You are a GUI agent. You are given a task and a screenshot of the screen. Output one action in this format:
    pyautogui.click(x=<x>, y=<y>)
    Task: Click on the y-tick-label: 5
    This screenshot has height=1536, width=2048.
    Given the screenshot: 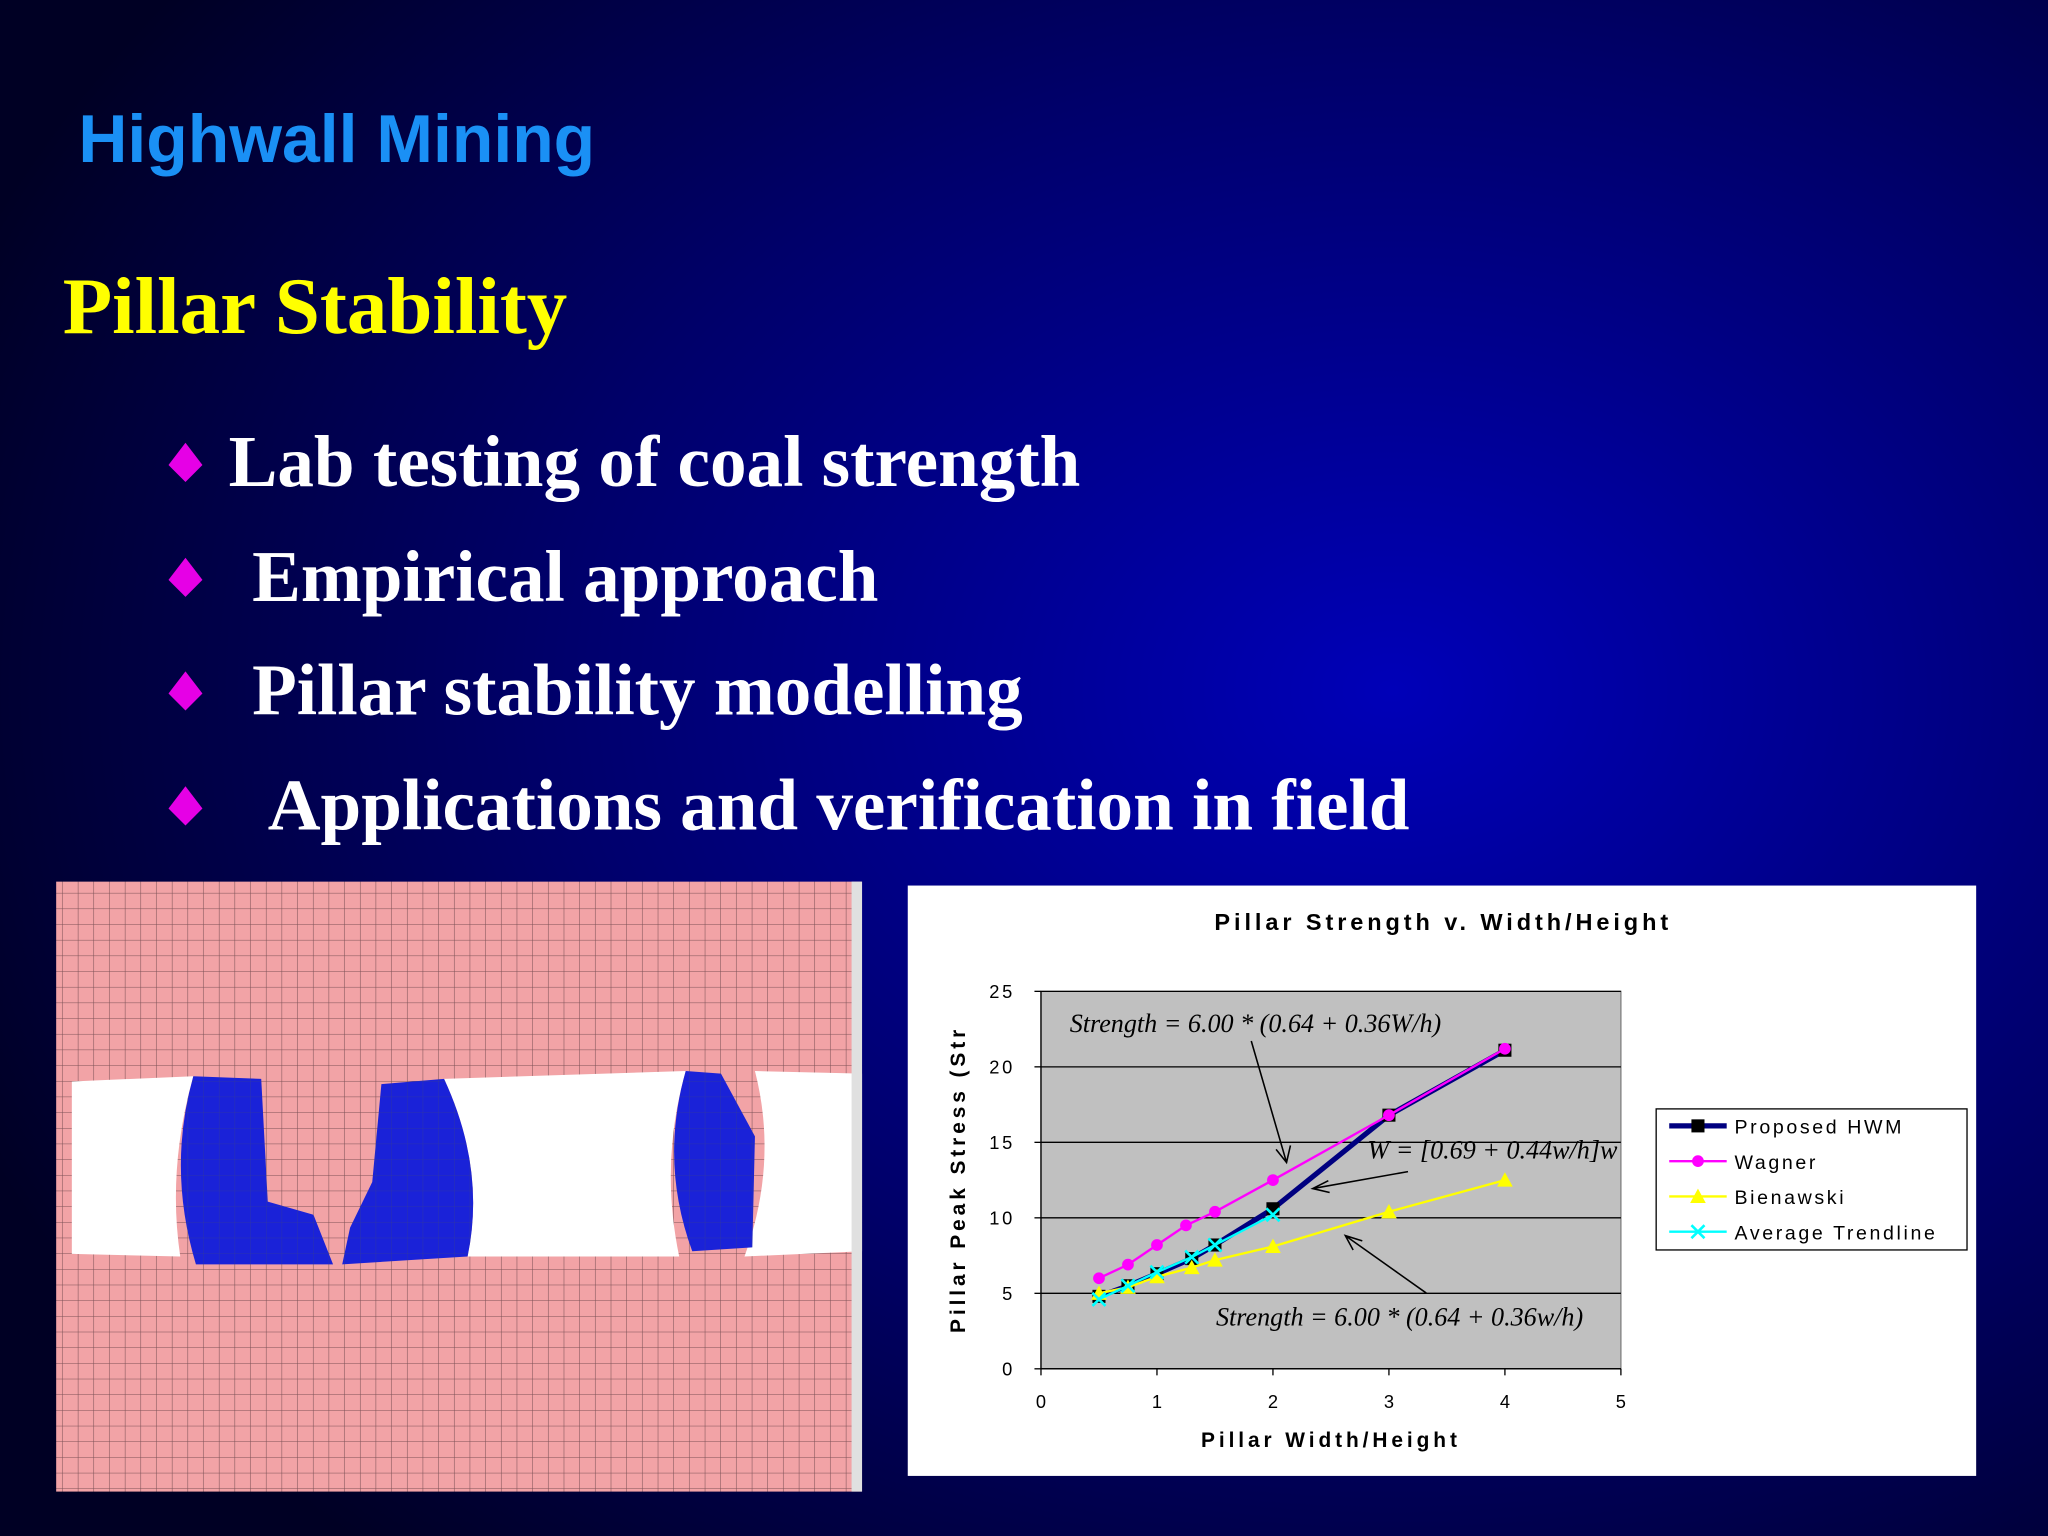 What is the action you would take?
    pyautogui.click(x=1008, y=1293)
    